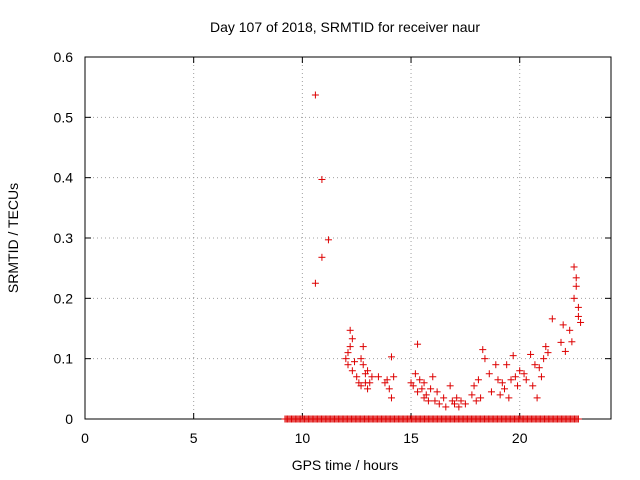  Describe the element at coordinates (85, 438) in the screenshot. I see `x-tick-label: 0` at that location.